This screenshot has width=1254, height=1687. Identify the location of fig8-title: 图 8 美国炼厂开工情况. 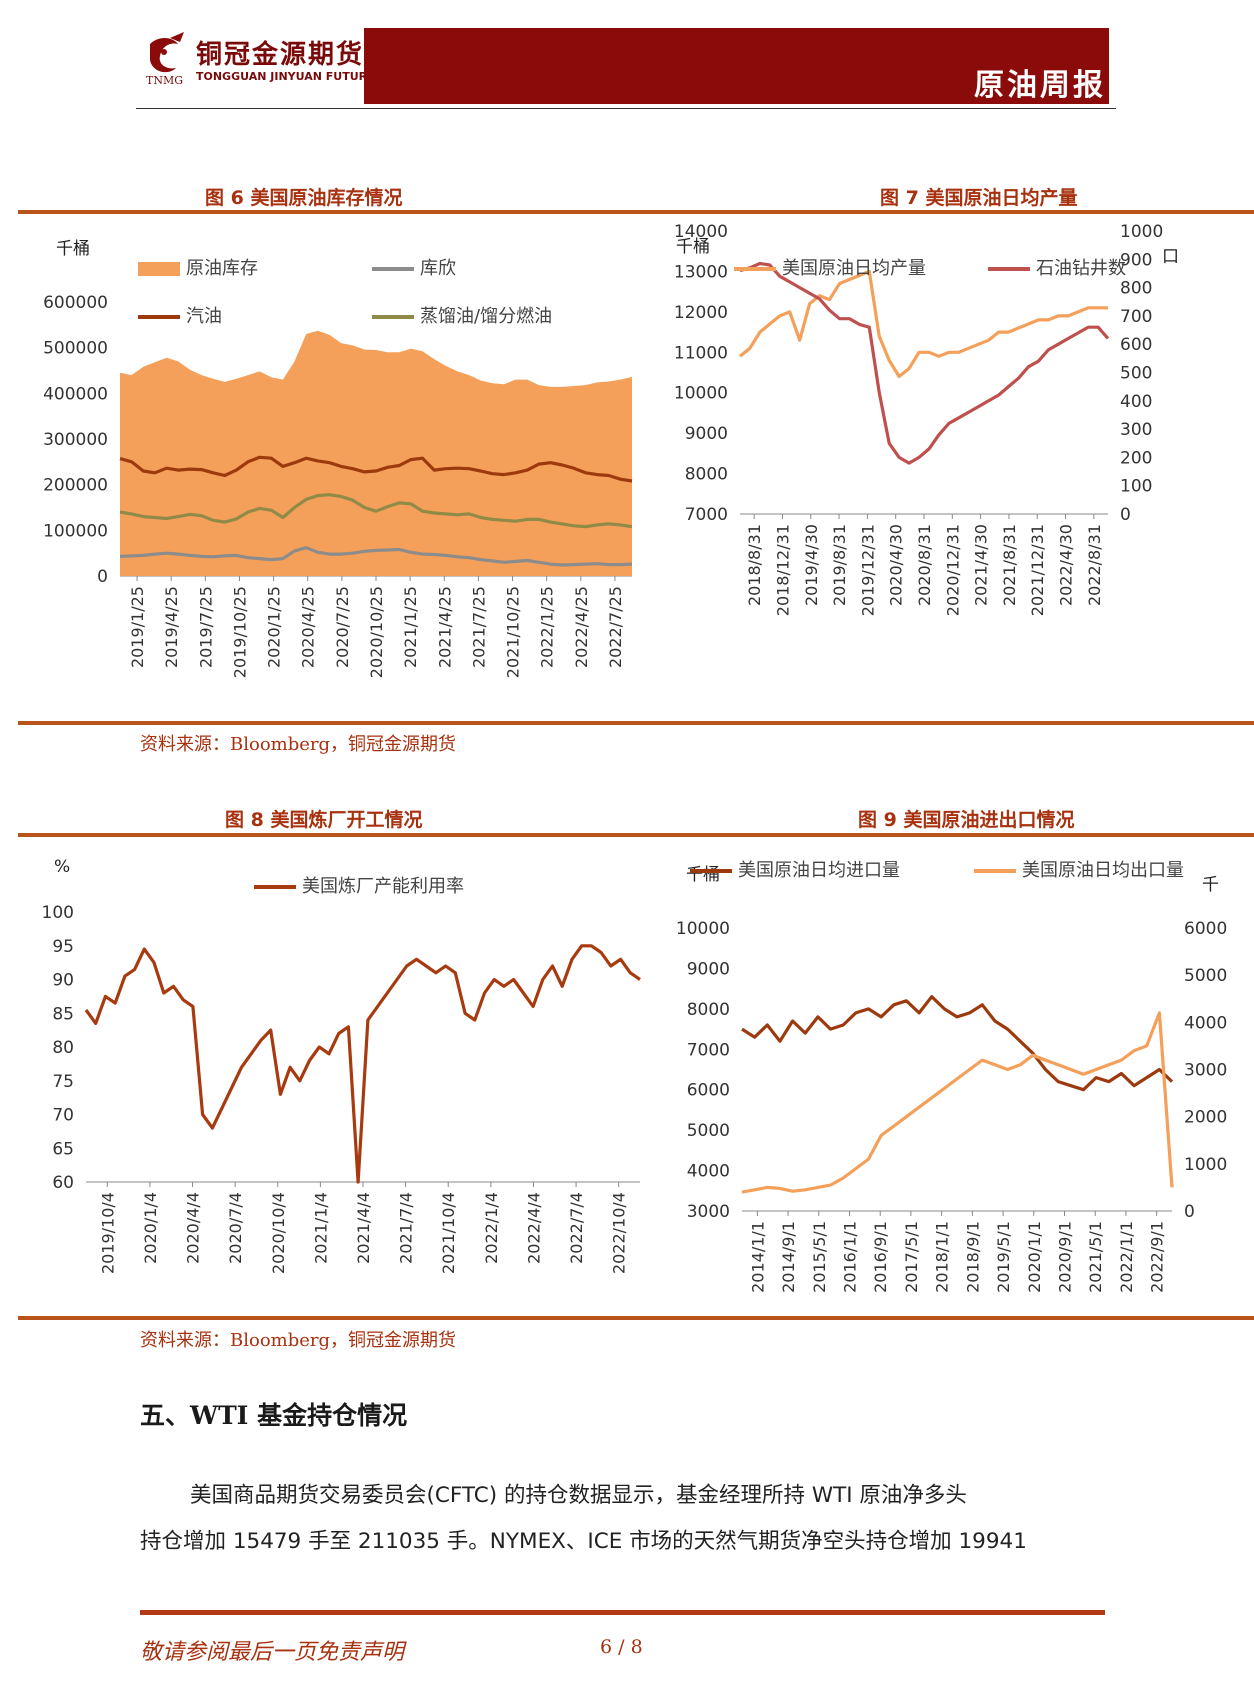
(324, 820).